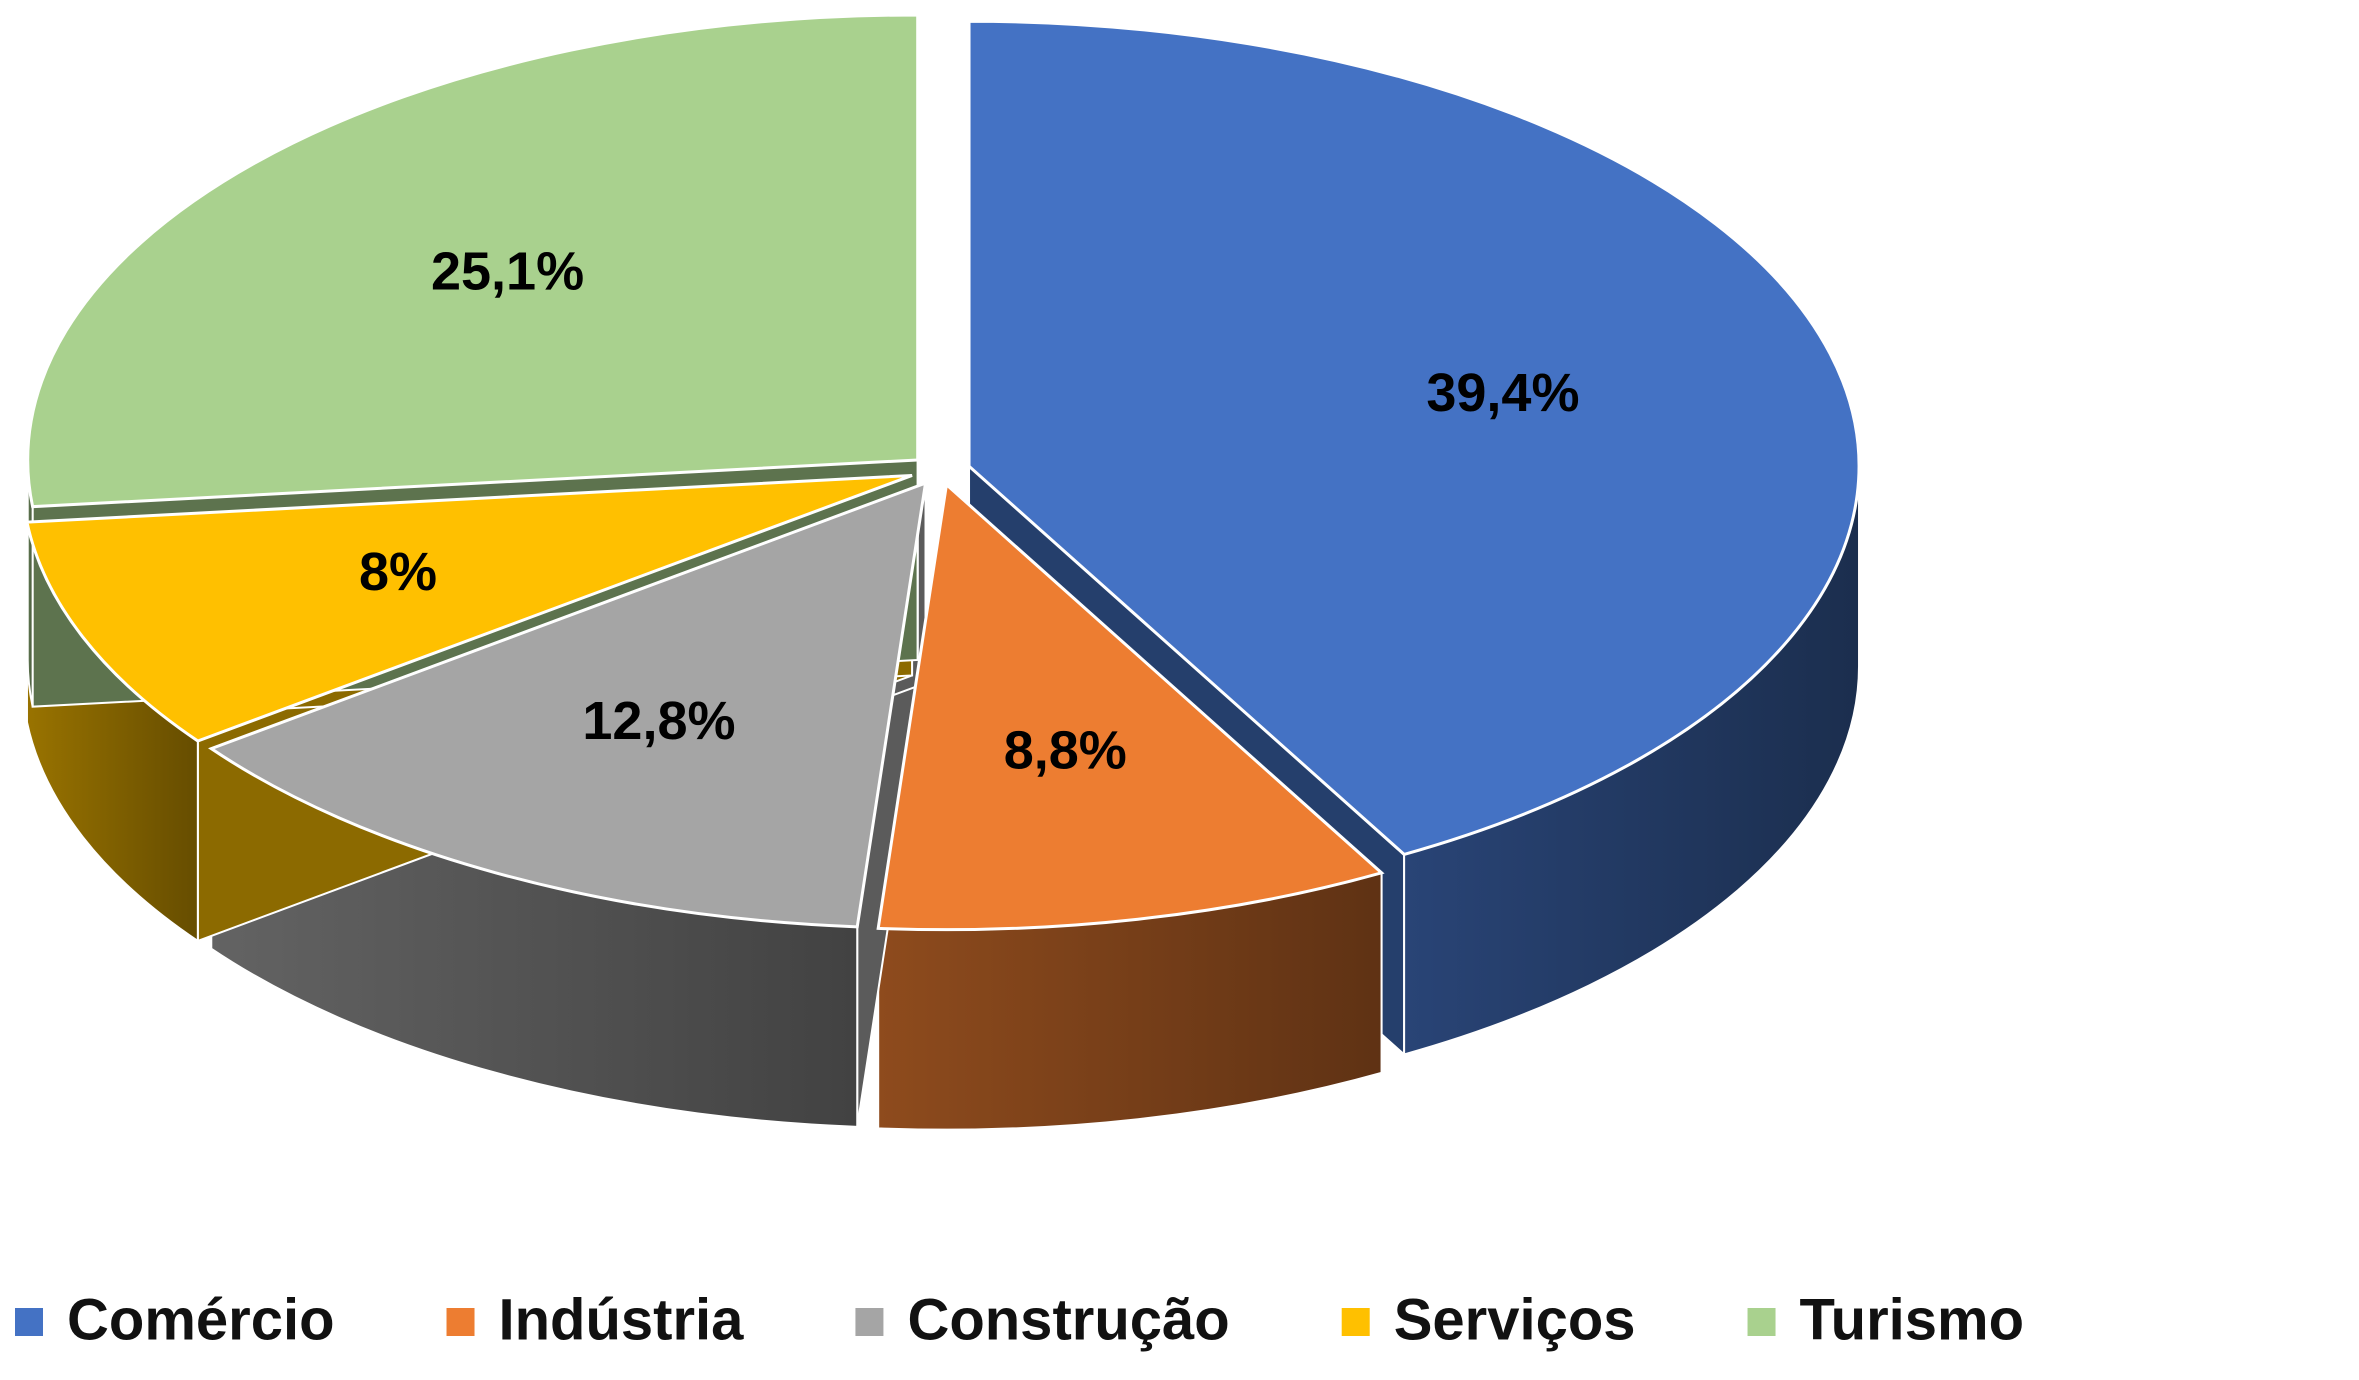  I want to click on data-label: 12,8%, so click(658, 721).